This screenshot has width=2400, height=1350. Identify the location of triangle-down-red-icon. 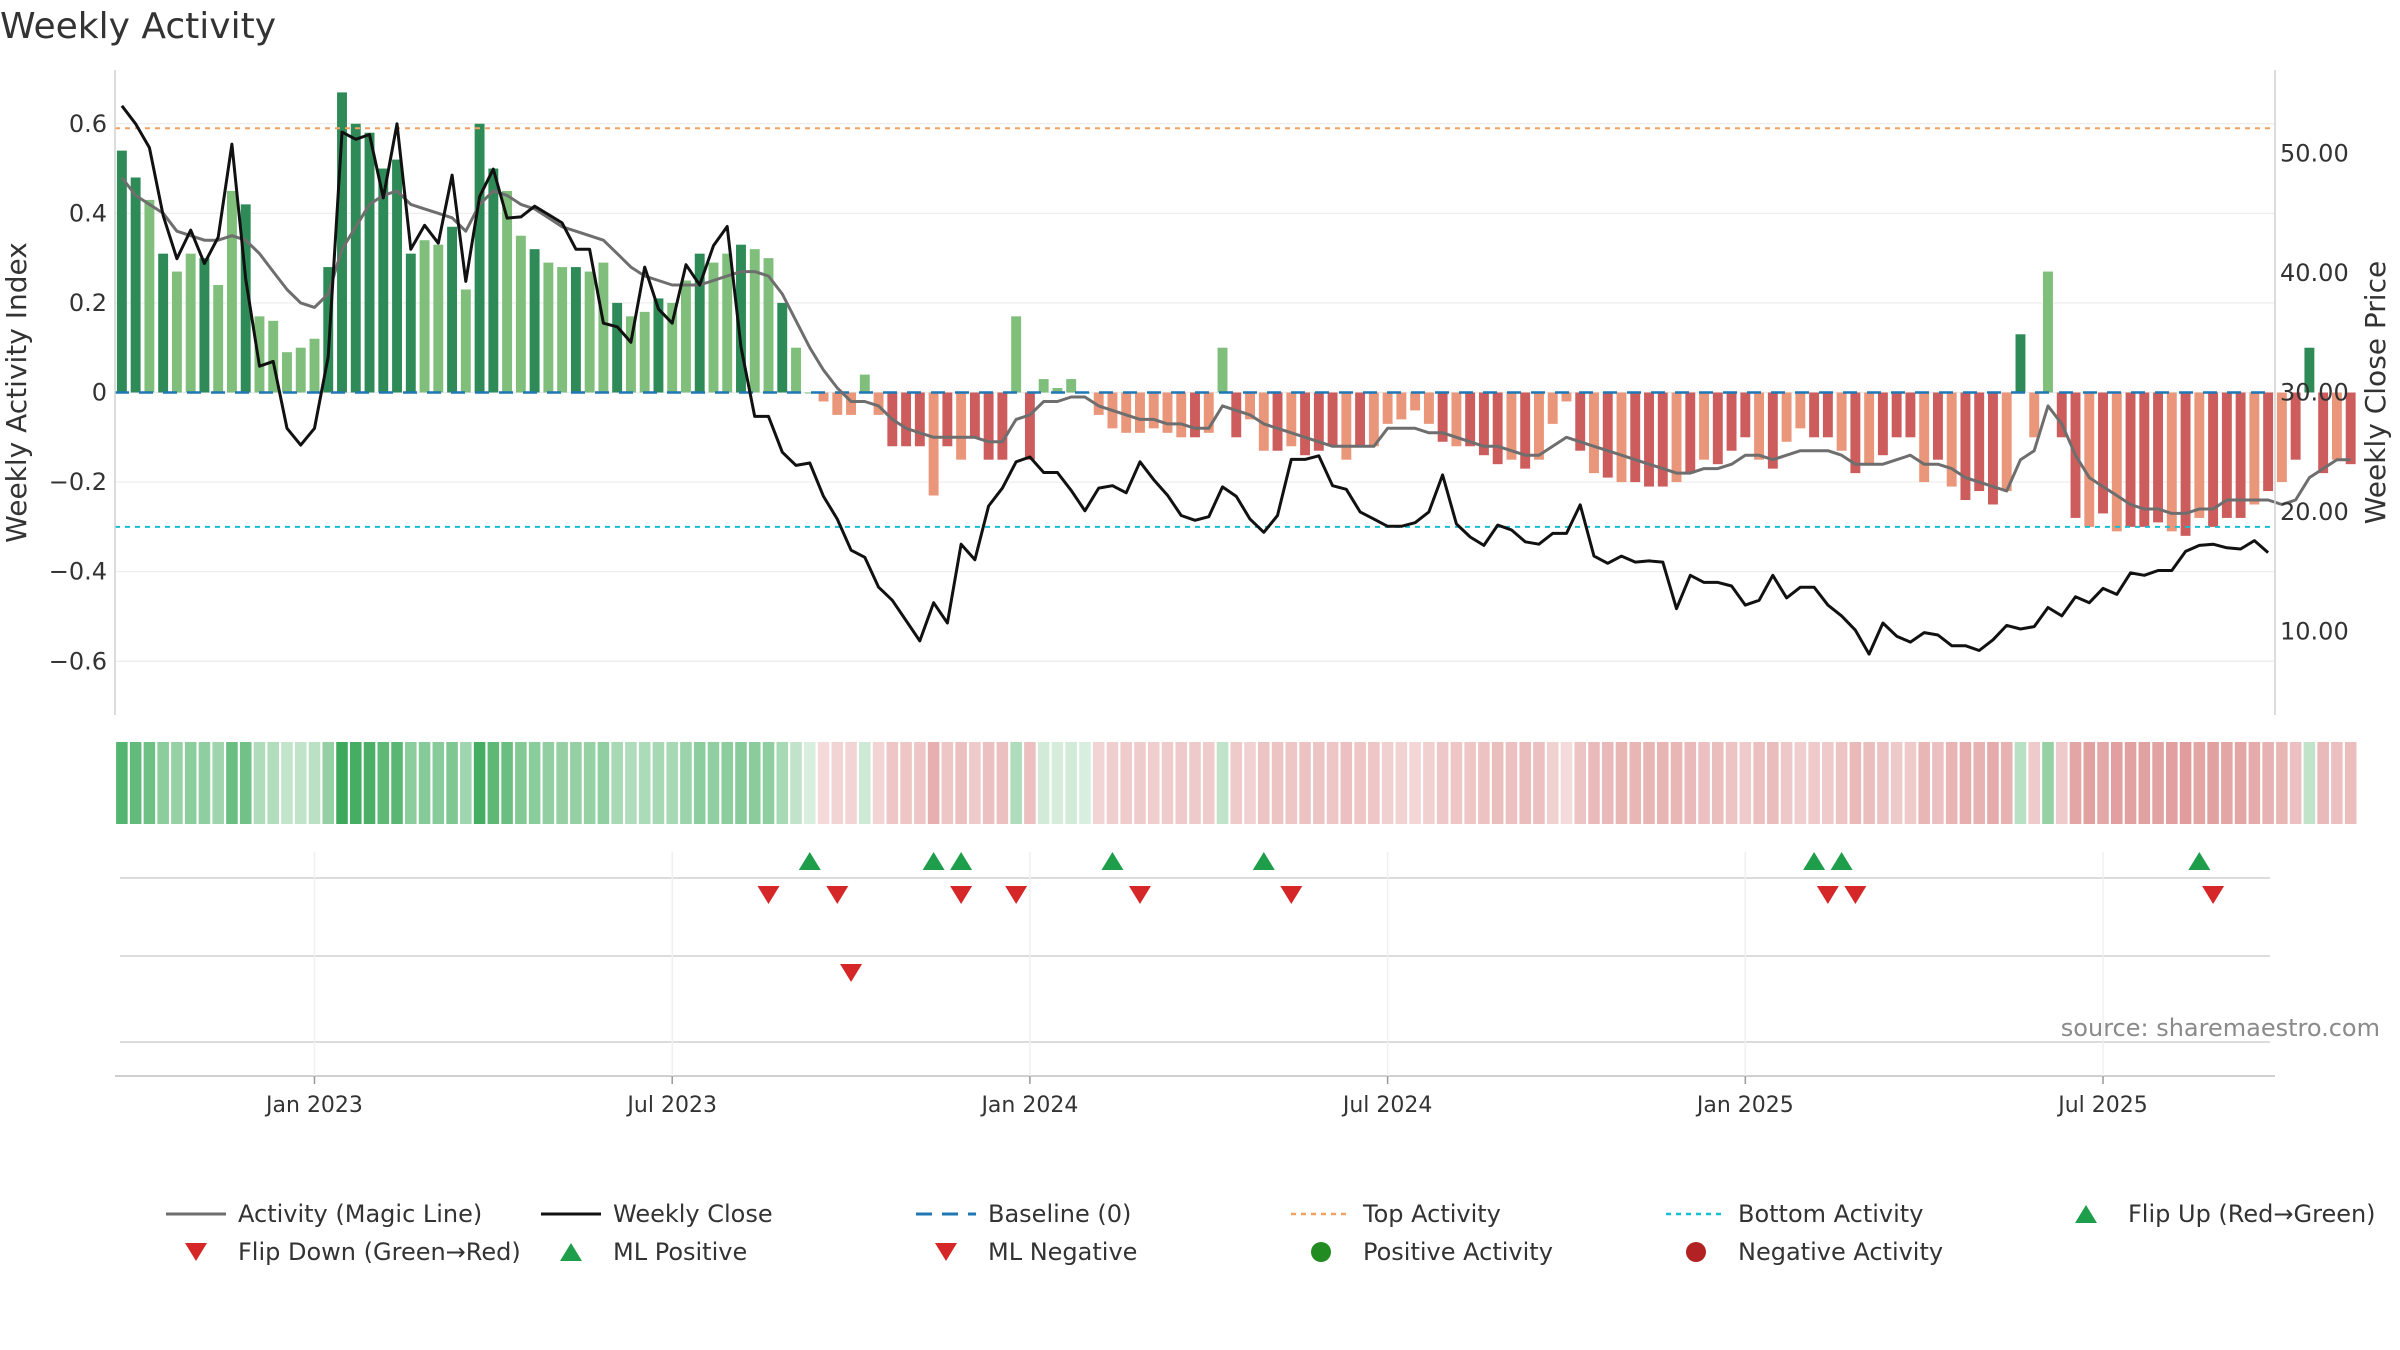
(196, 1252).